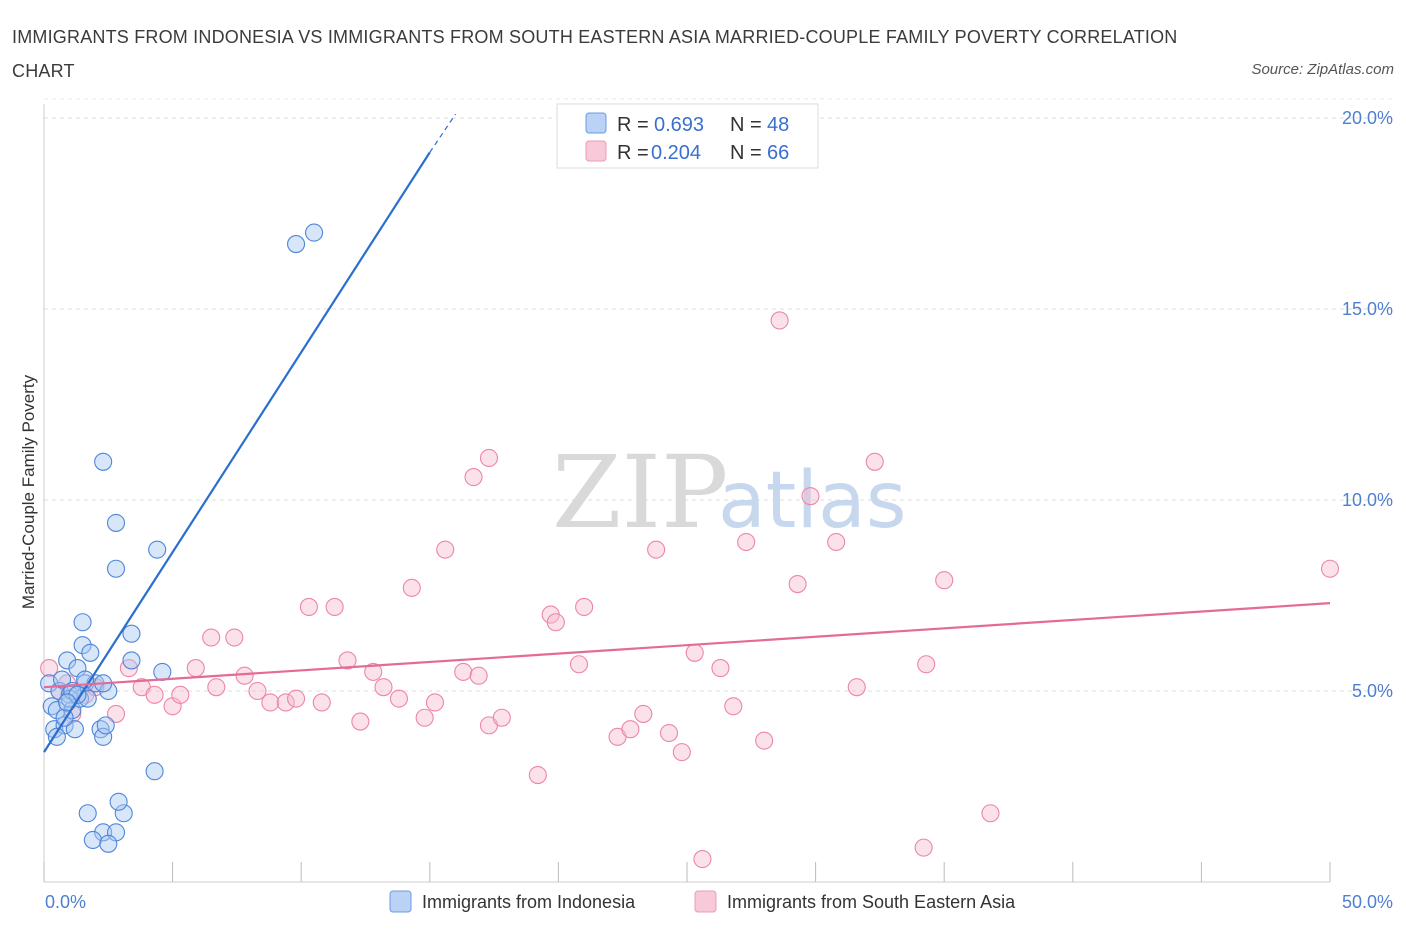 The height and width of the screenshot is (930, 1406). I want to click on legend-swatch-sea, so click(596, 151).